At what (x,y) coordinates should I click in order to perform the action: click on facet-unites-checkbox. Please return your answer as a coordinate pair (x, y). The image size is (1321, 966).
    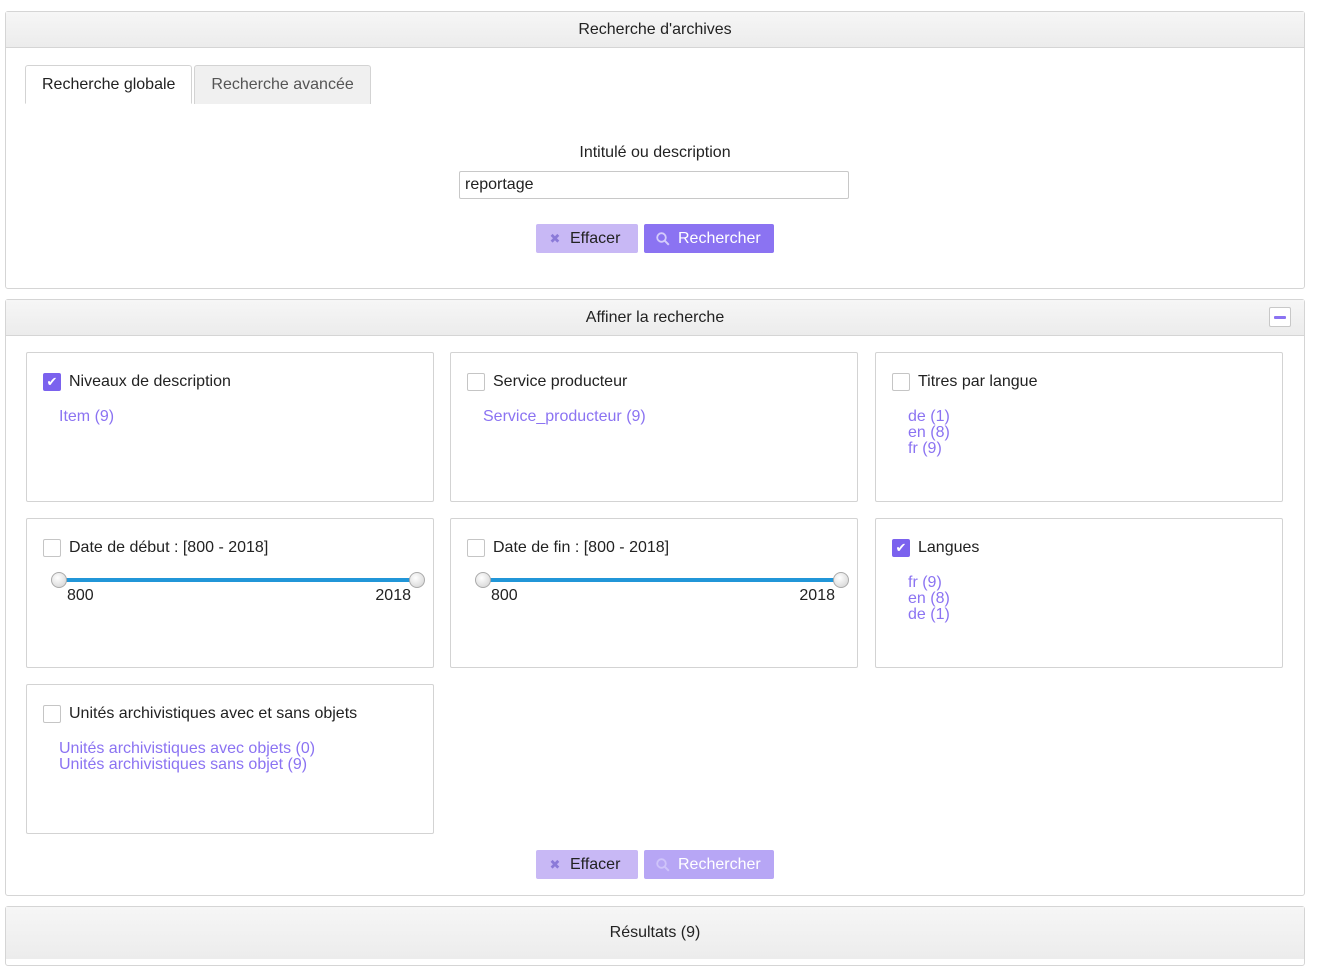
    Looking at the image, I should click on (52, 714).